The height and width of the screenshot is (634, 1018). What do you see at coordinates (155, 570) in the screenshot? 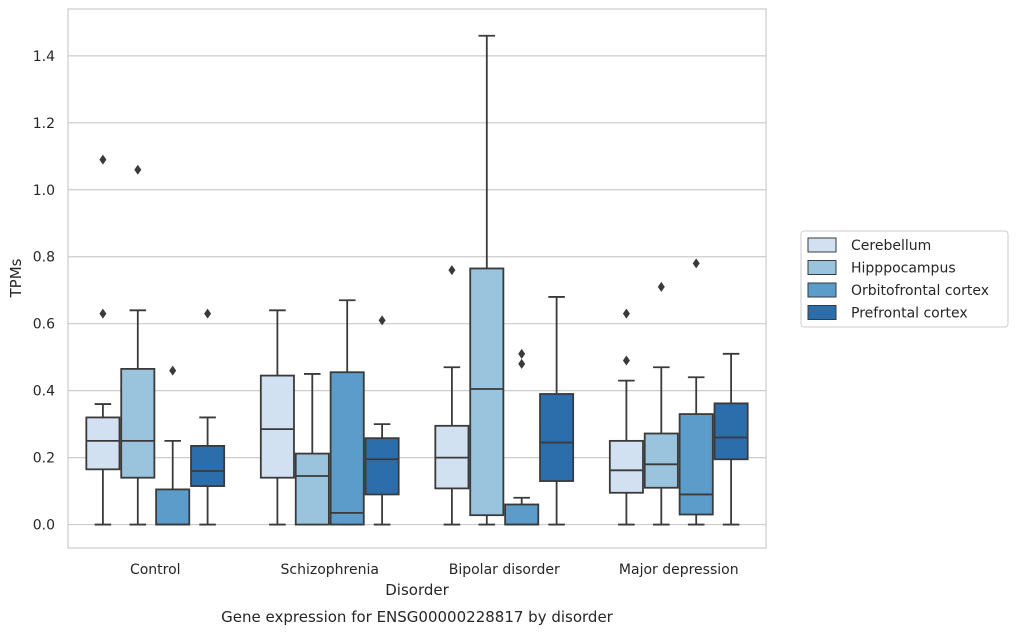
I see `x-tick-label: Control` at bounding box center [155, 570].